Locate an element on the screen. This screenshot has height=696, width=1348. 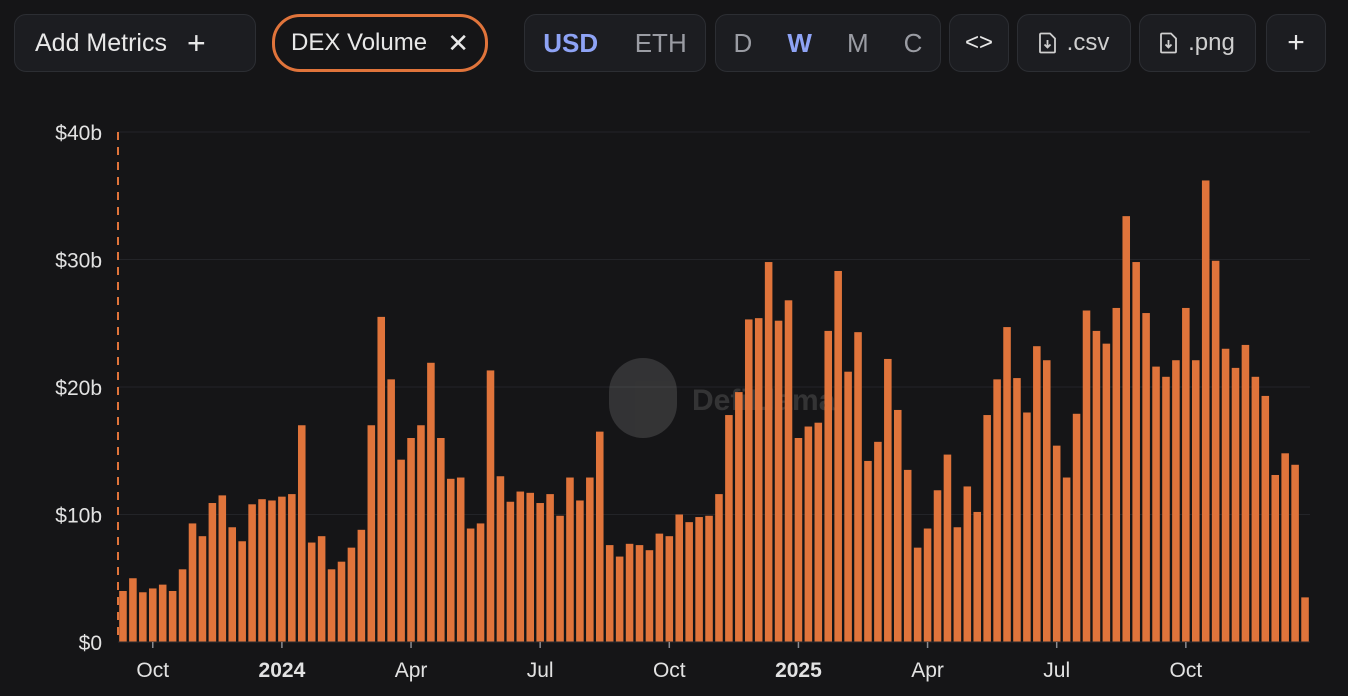
download-png-button: .png is located at coordinates (1197, 43).